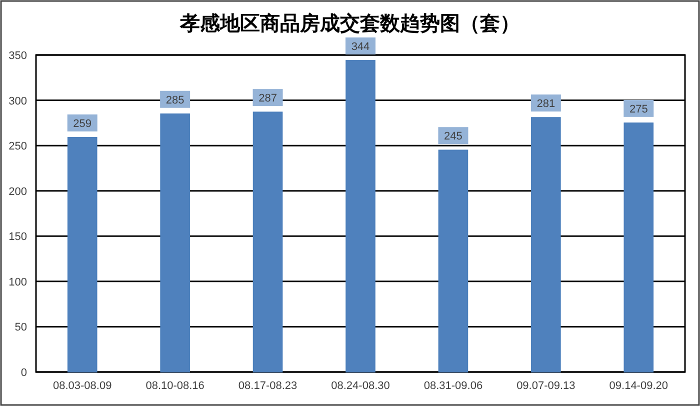 This screenshot has height=406, width=700. Describe the element at coordinates (638, 386) in the screenshot. I see `x-tick-label: 09.14-09.20` at that location.